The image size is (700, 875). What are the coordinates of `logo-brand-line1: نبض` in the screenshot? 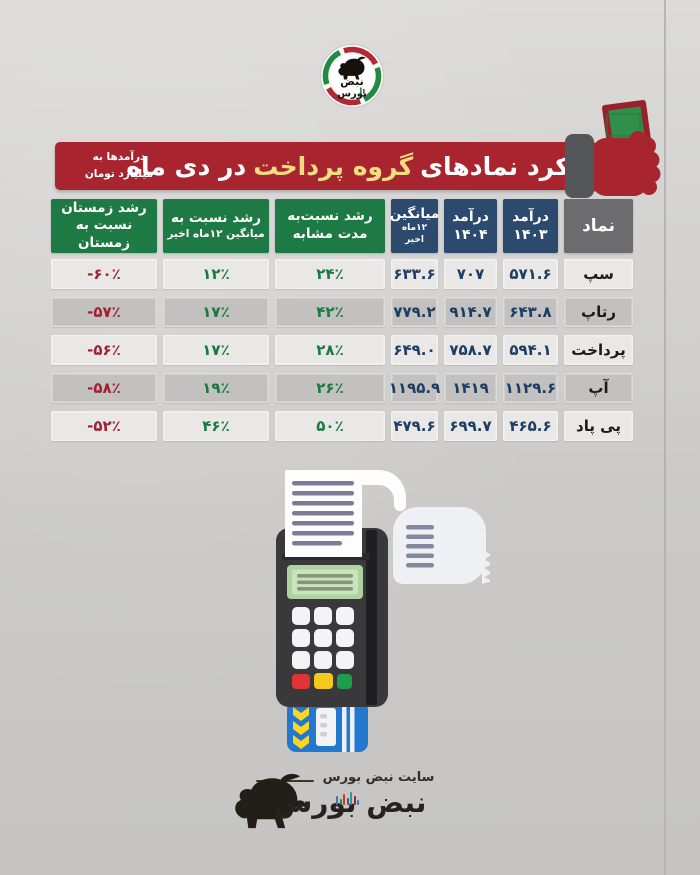 It's located at (352, 81).